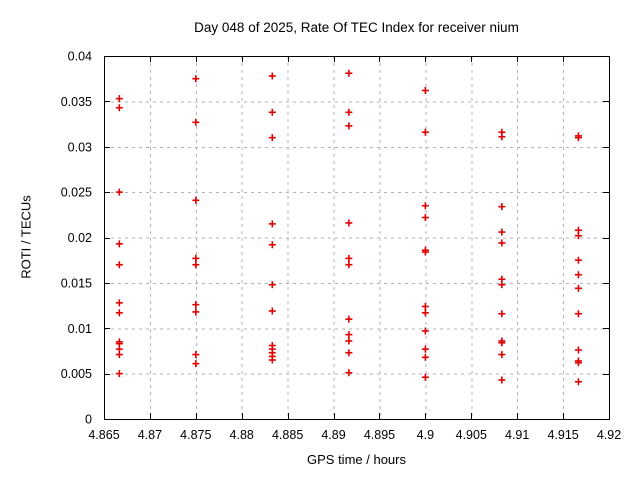  What do you see at coordinates (242, 435) in the screenshot?
I see `x-tick-label: 4.88` at bounding box center [242, 435].